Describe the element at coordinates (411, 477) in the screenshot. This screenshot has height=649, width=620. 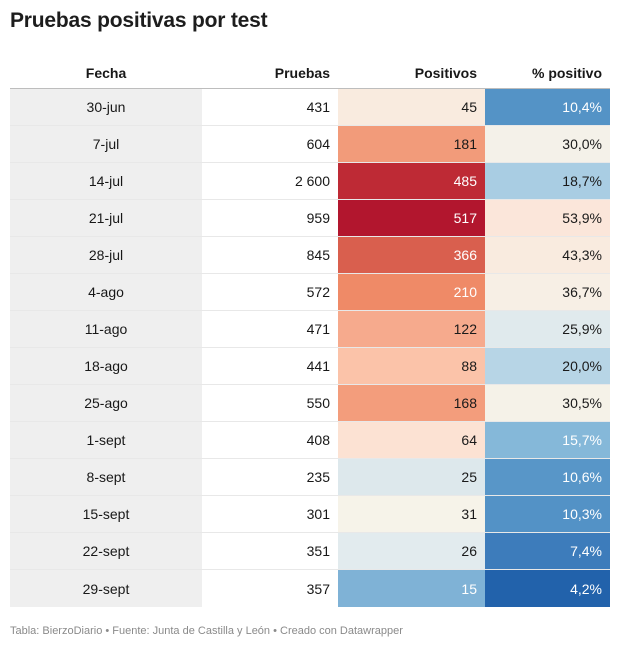
I see `cell-positivos: 25` at that location.